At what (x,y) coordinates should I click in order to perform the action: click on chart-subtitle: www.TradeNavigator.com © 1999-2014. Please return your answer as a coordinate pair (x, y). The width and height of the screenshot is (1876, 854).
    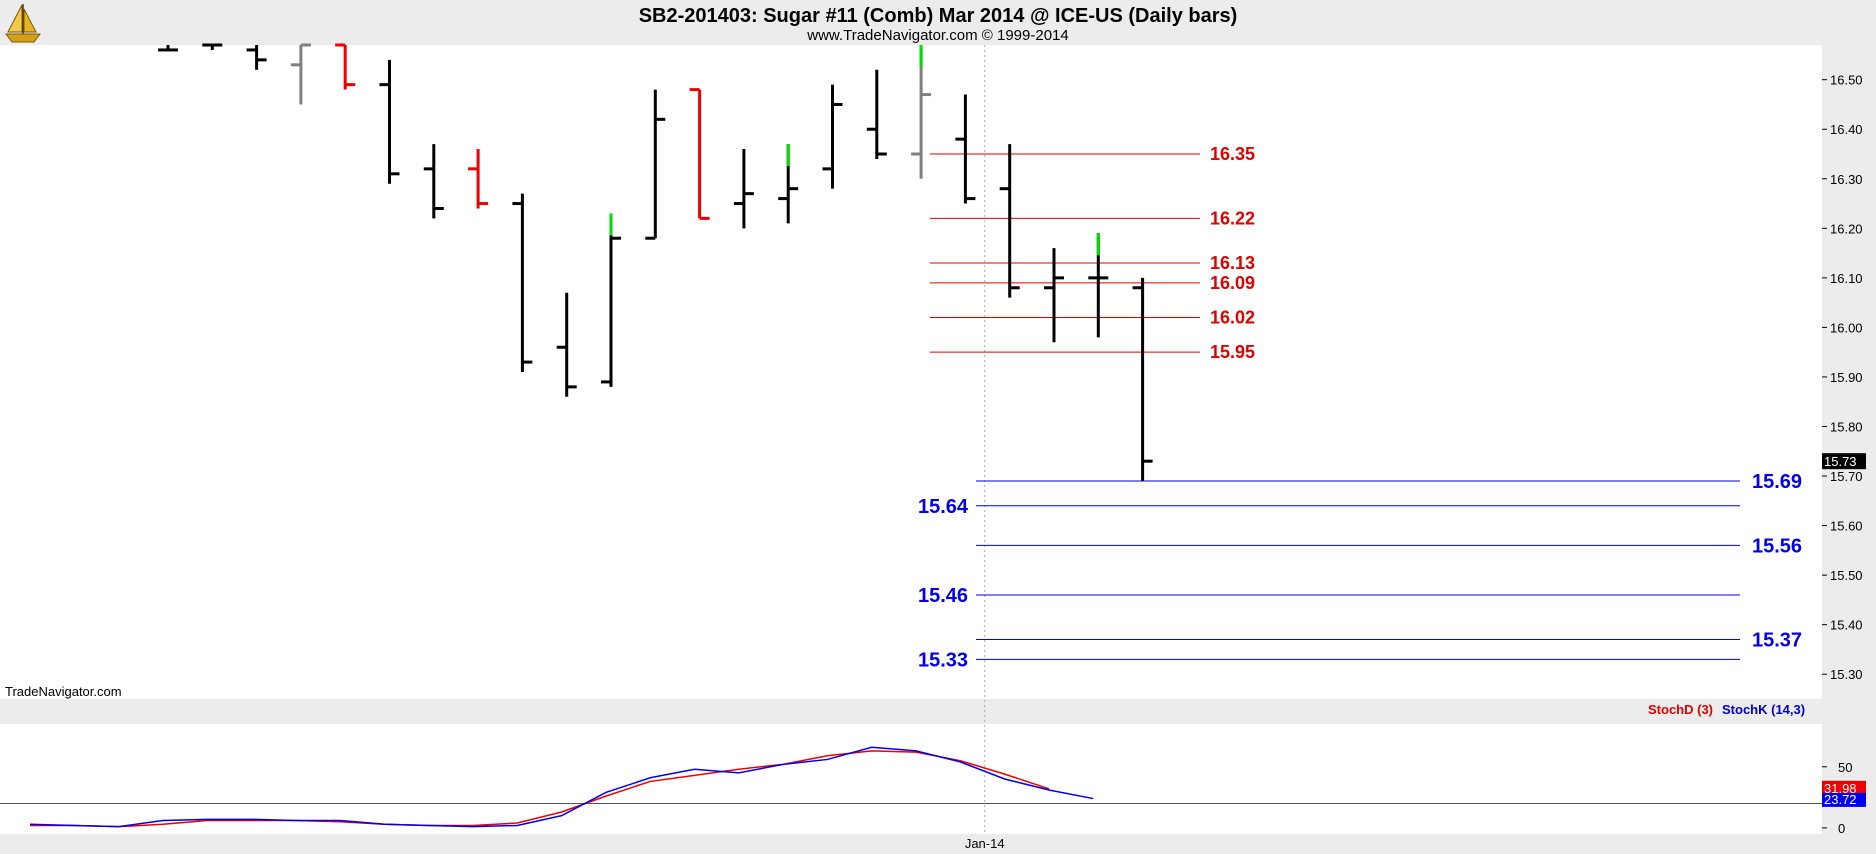
    Looking at the image, I should click on (937, 35).